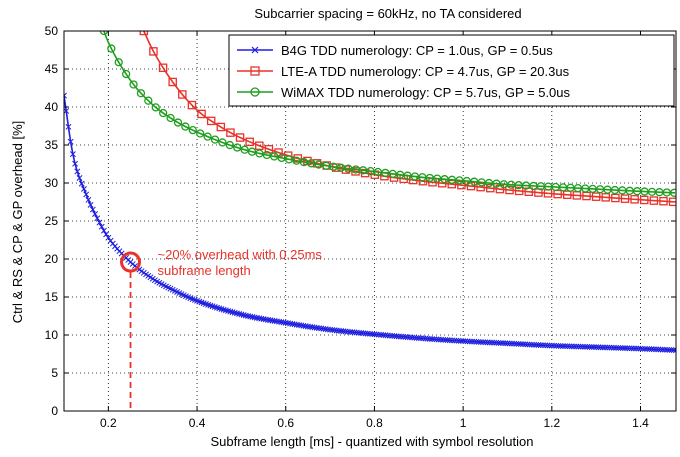 Image resolution: width=680 pixels, height=457 pixels. Describe the element at coordinates (131, 262) in the screenshot. I see `annotation-circle` at that location.